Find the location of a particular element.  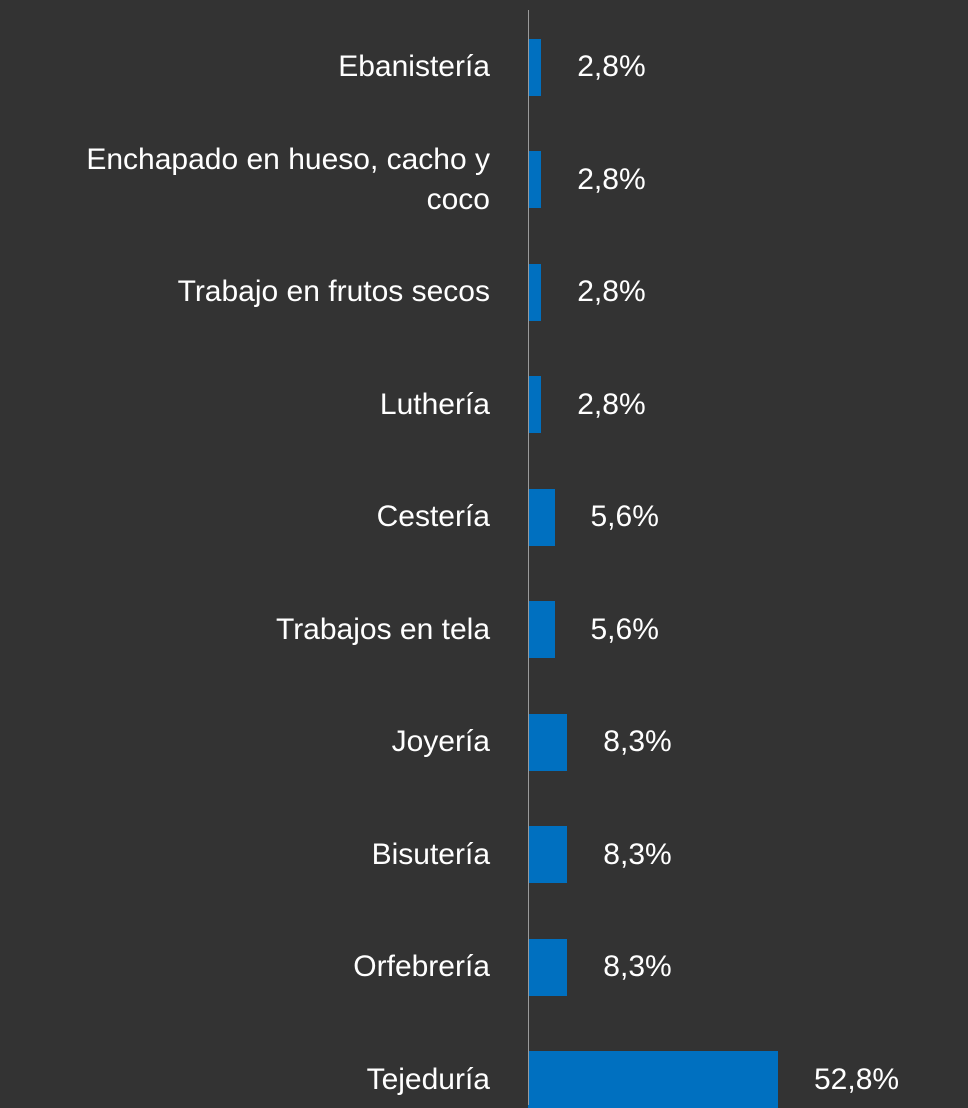

category-label: Trabajos en tela is located at coordinates (382, 629).